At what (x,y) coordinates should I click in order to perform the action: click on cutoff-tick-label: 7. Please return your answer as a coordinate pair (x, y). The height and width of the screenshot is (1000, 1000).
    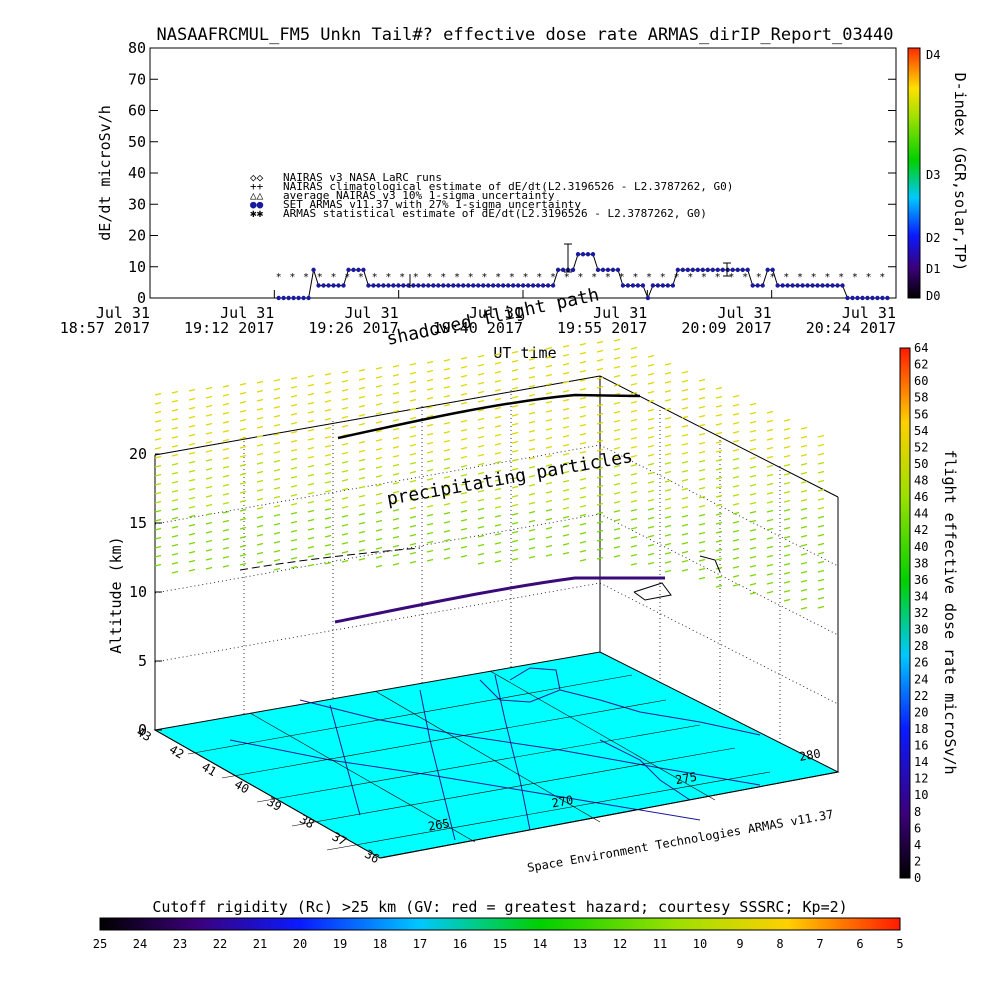
    Looking at the image, I should click on (819, 944).